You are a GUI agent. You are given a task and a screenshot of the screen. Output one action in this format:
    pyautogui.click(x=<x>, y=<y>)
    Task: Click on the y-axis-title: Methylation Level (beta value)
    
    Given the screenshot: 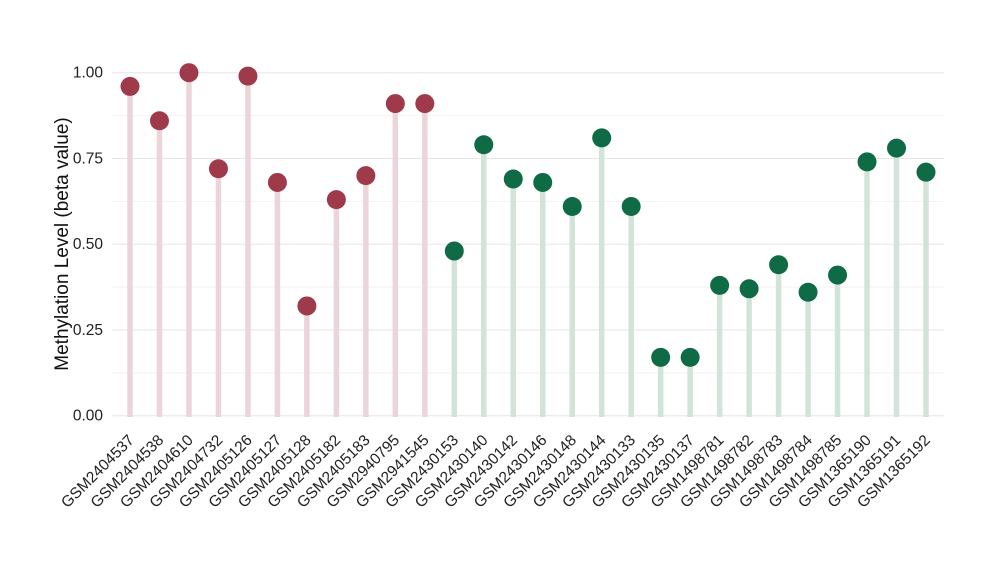 What is the action you would take?
    pyautogui.click(x=62, y=243)
    